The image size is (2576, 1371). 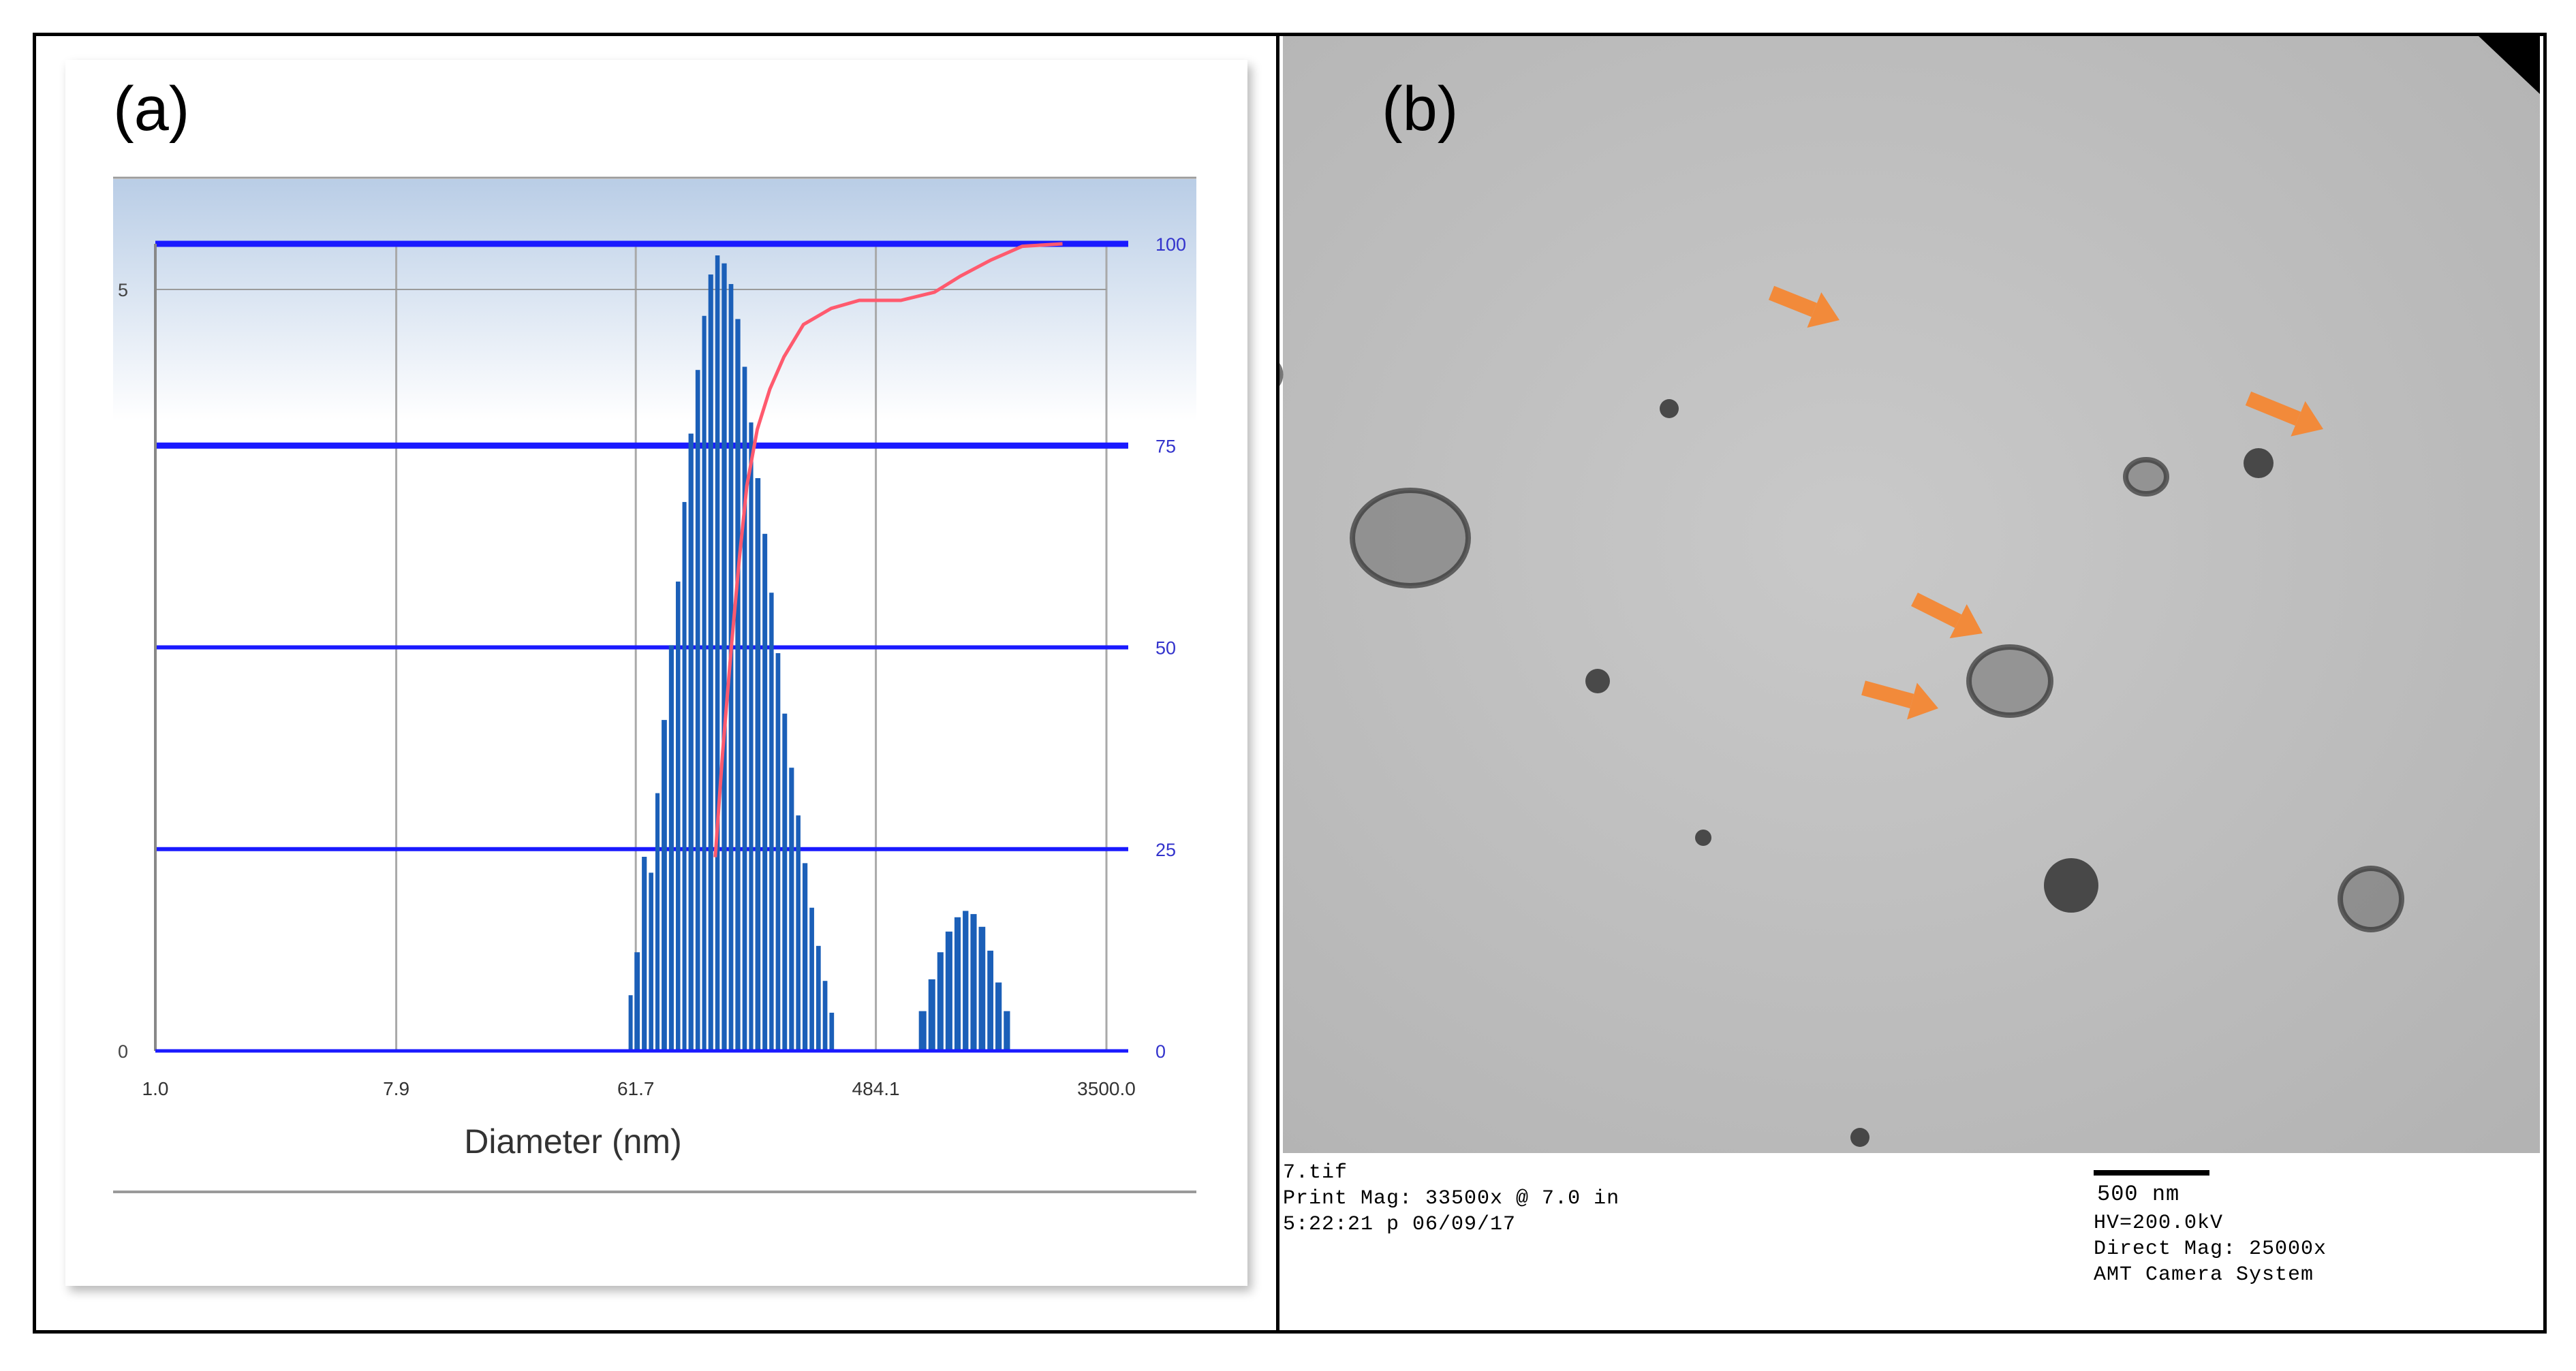 What do you see at coordinates (1911, 1240) in the screenshot?
I see `micrograph-info-strip` at bounding box center [1911, 1240].